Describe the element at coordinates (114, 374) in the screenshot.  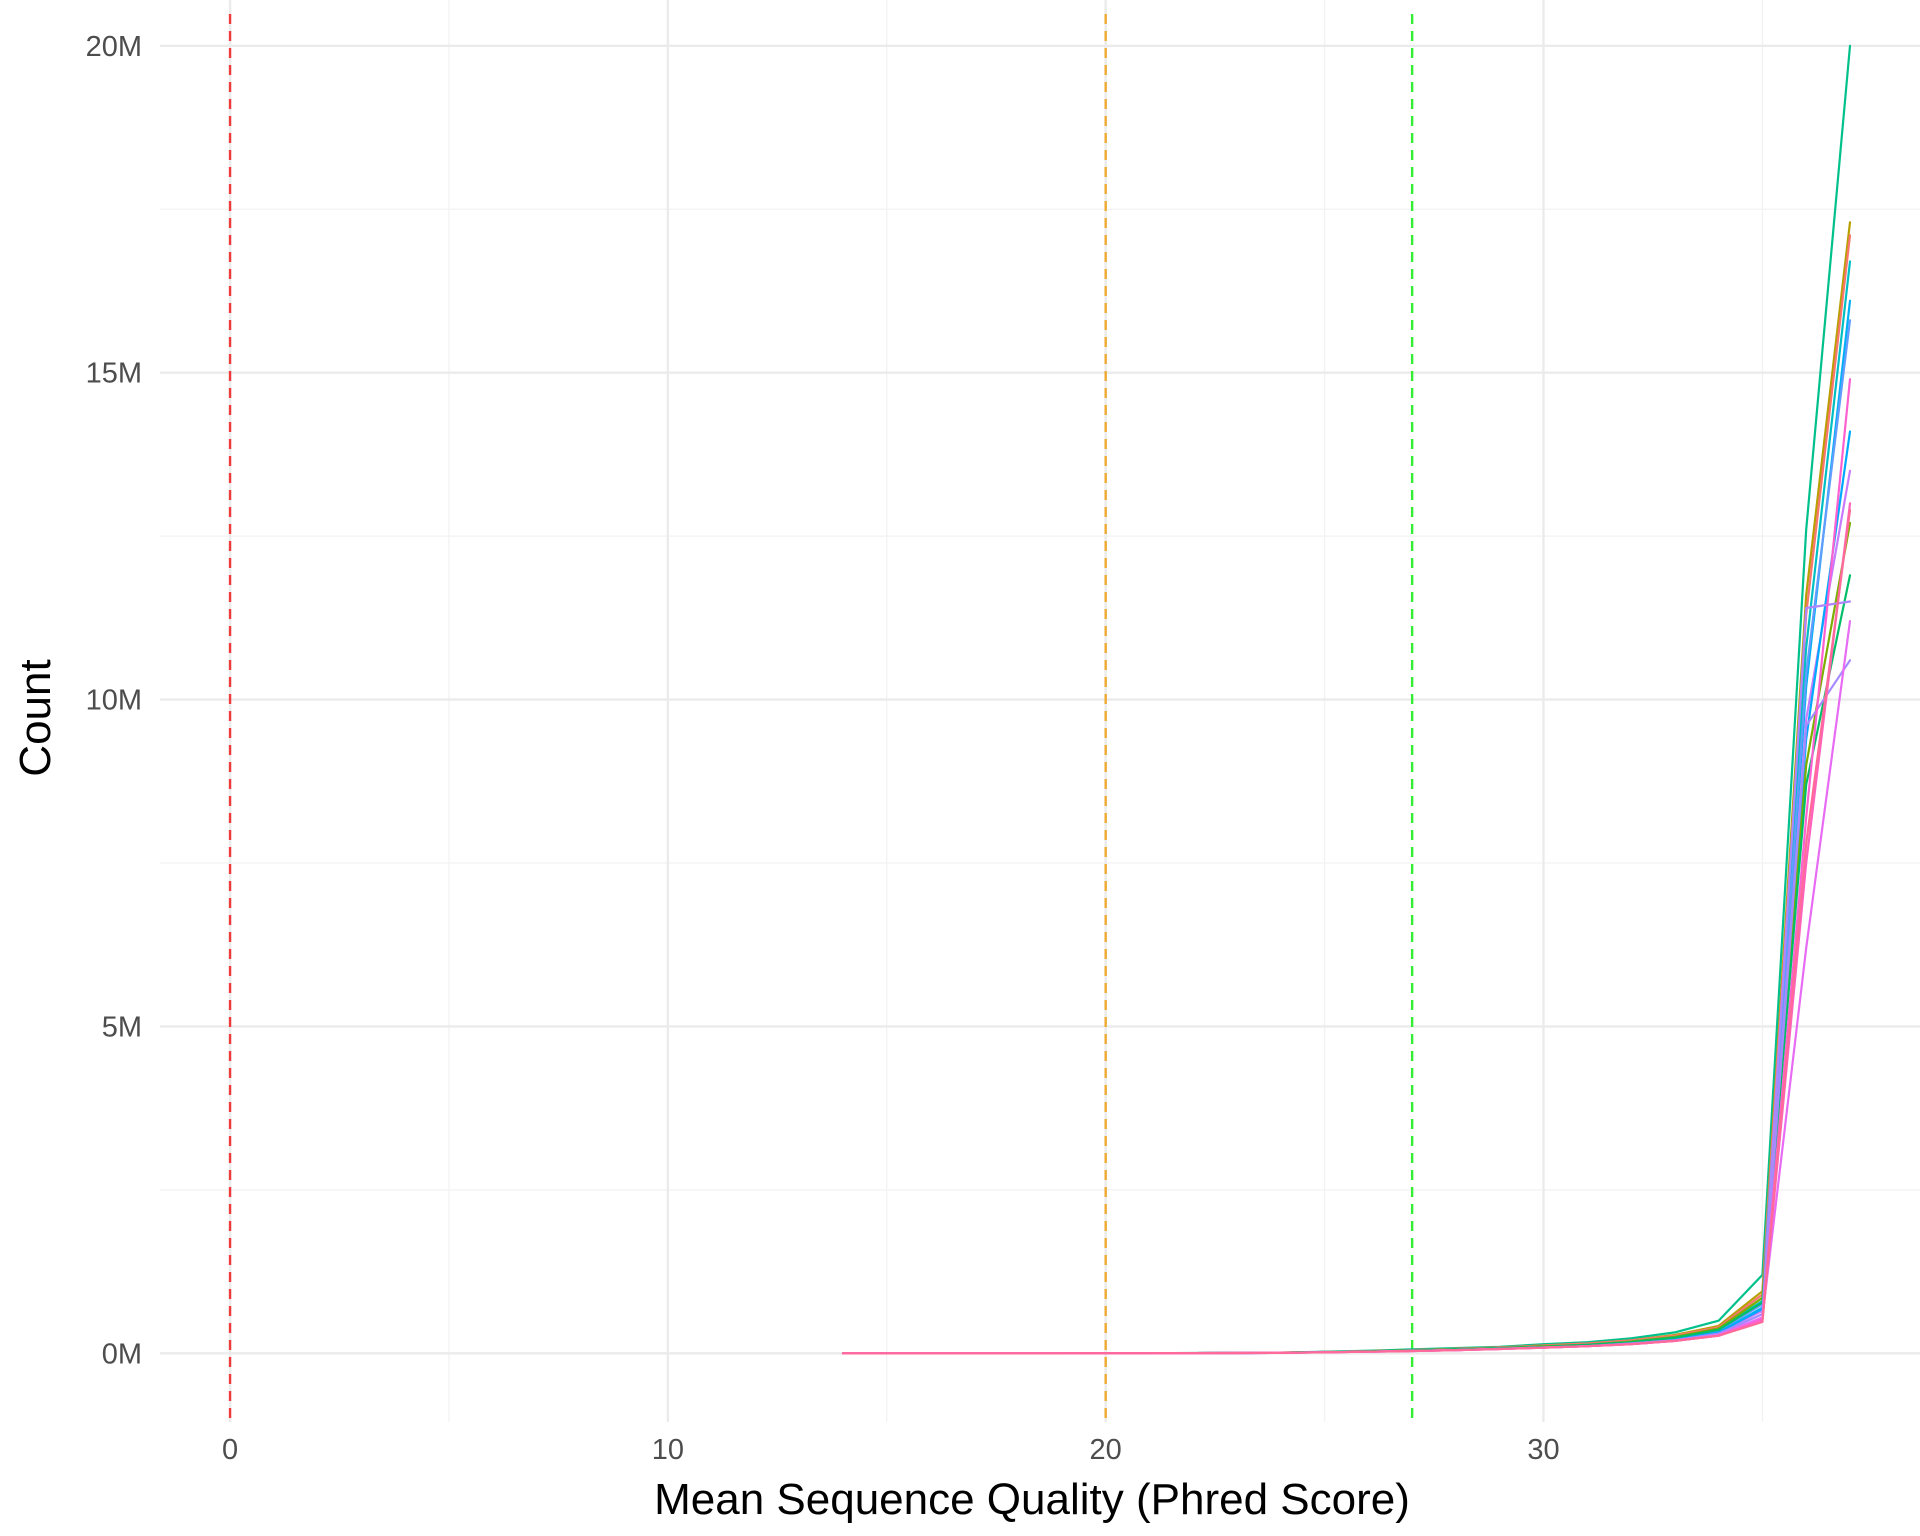
I see `y-tick-label: 15M` at that location.